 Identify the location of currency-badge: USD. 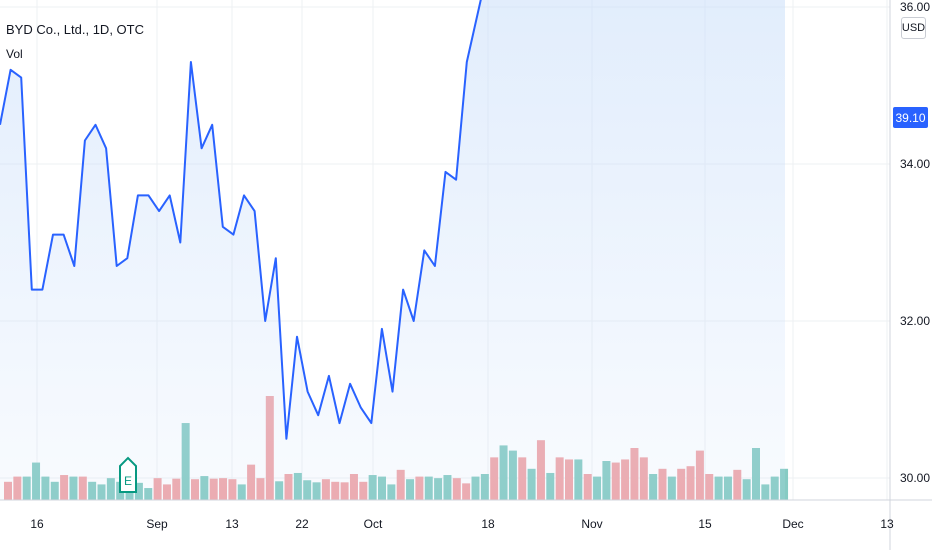
(913, 28).